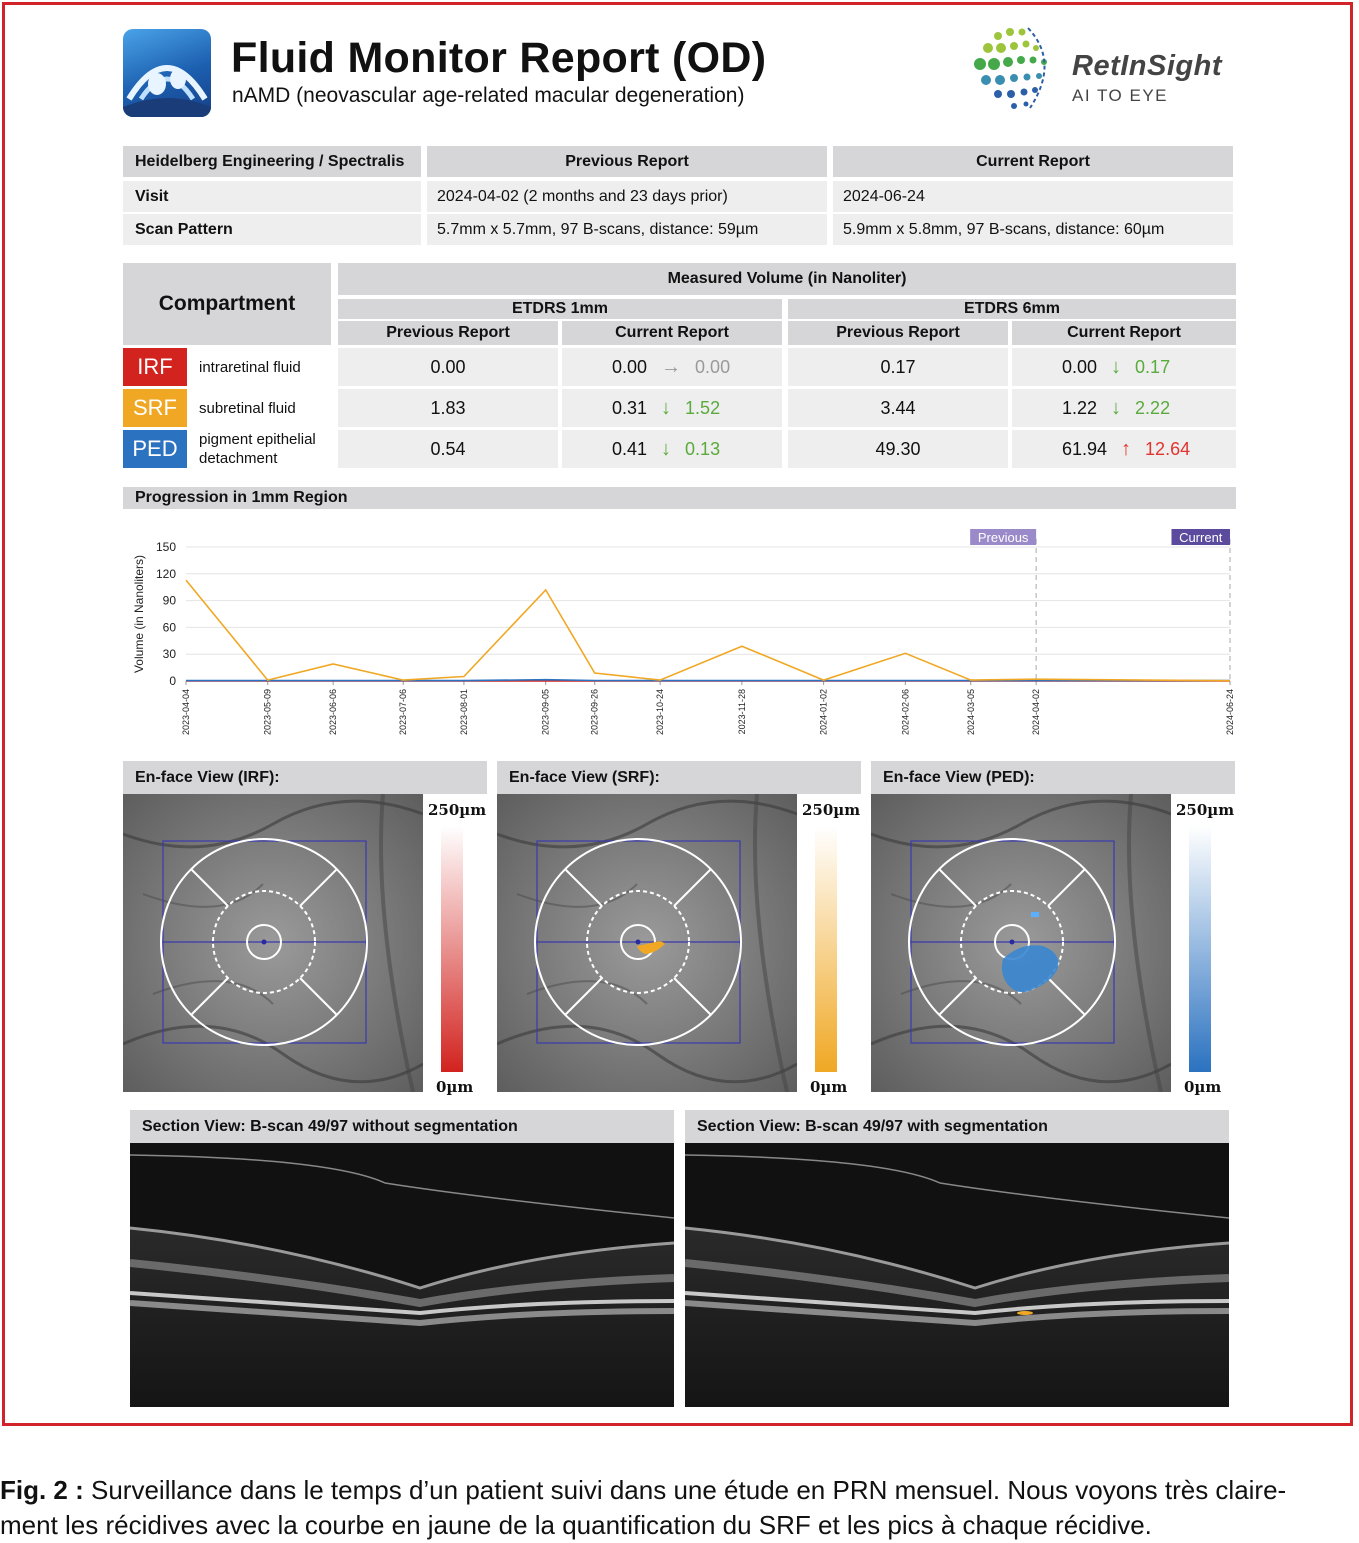 The height and width of the screenshot is (1543, 1359). I want to click on device-header: Heidelberg Engineering / Spectralis, so click(272, 161).